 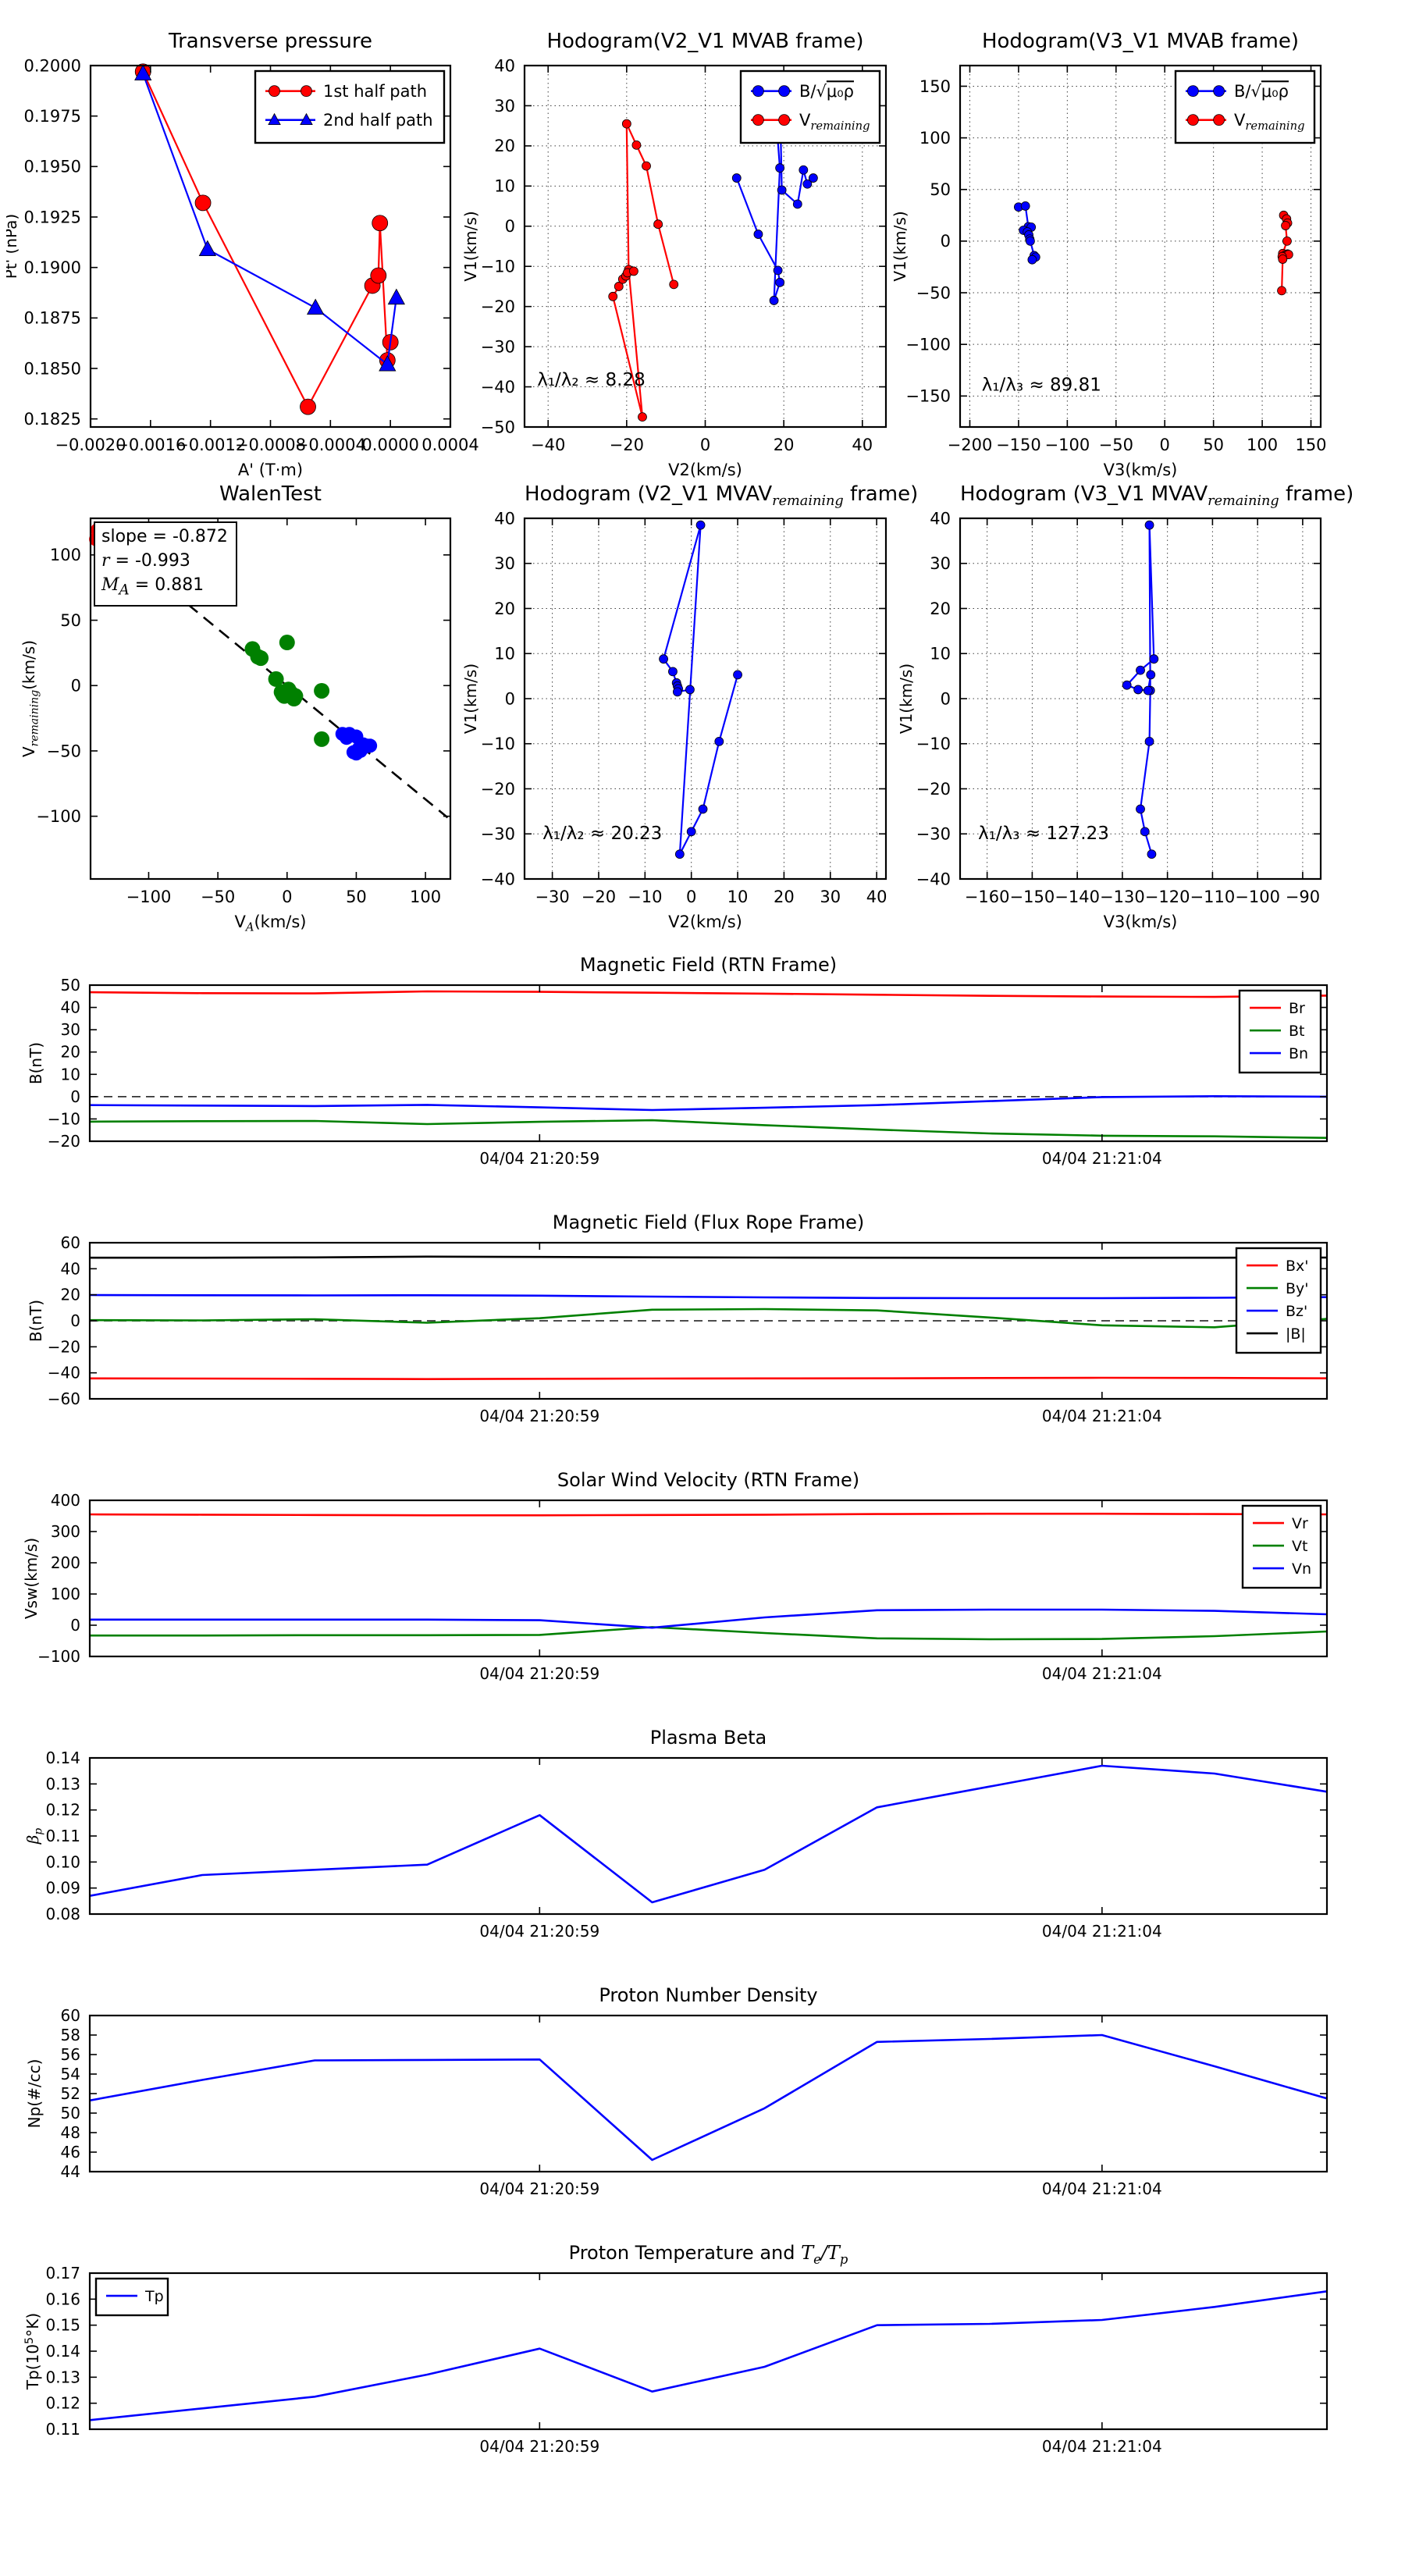 What do you see at coordinates (71, 2035) in the screenshot?
I see `y-tick-label: 58` at bounding box center [71, 2035].